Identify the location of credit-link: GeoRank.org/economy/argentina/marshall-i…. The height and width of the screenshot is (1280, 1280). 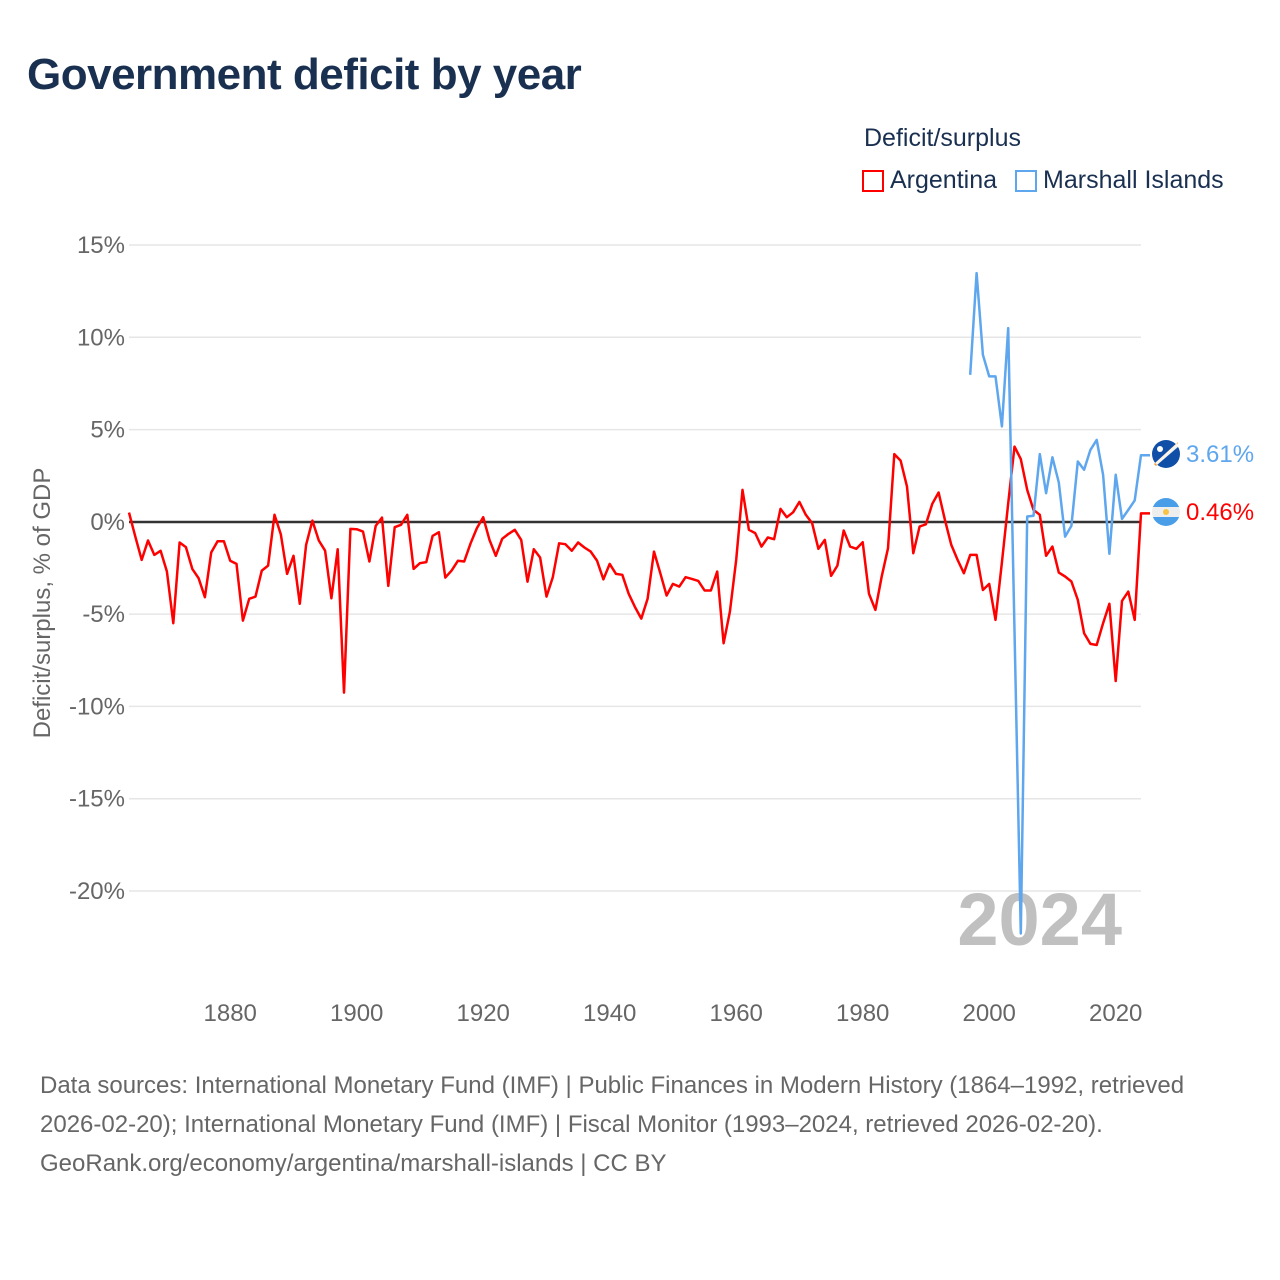
(353, 1163).